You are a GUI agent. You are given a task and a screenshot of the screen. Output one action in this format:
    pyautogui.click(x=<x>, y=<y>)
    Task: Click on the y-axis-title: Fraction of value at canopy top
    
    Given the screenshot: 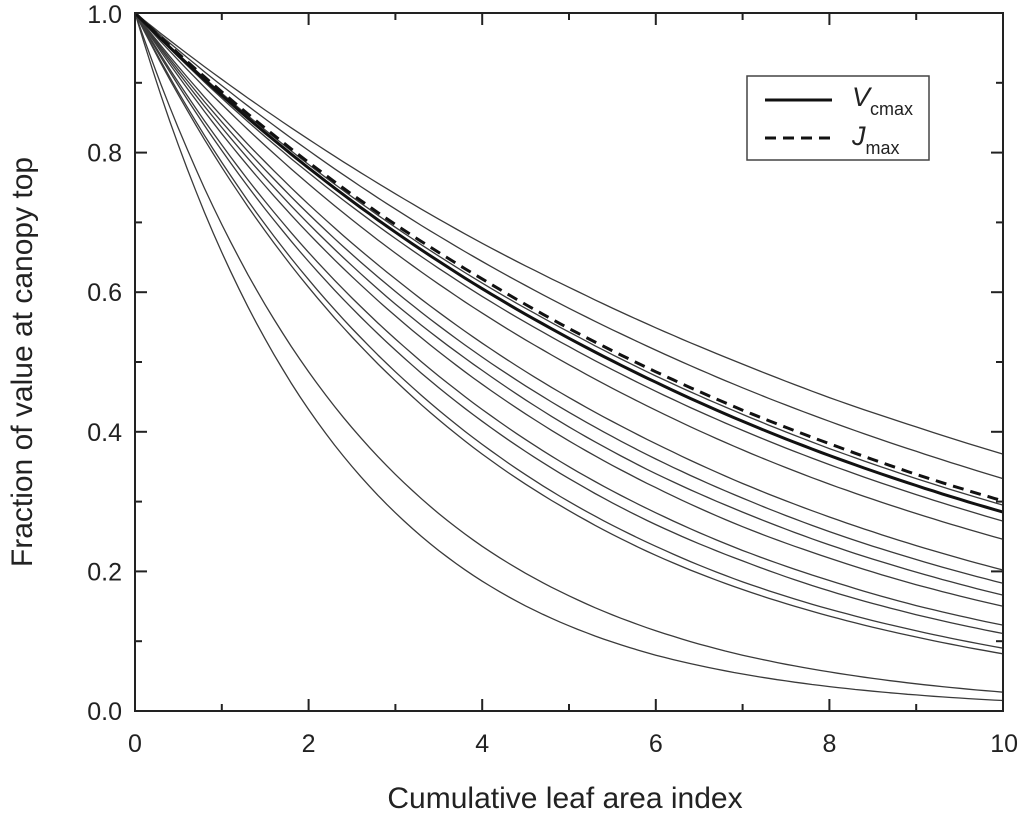 What is the action you would take?
    pyautogui.click(x=22, y=362)
    